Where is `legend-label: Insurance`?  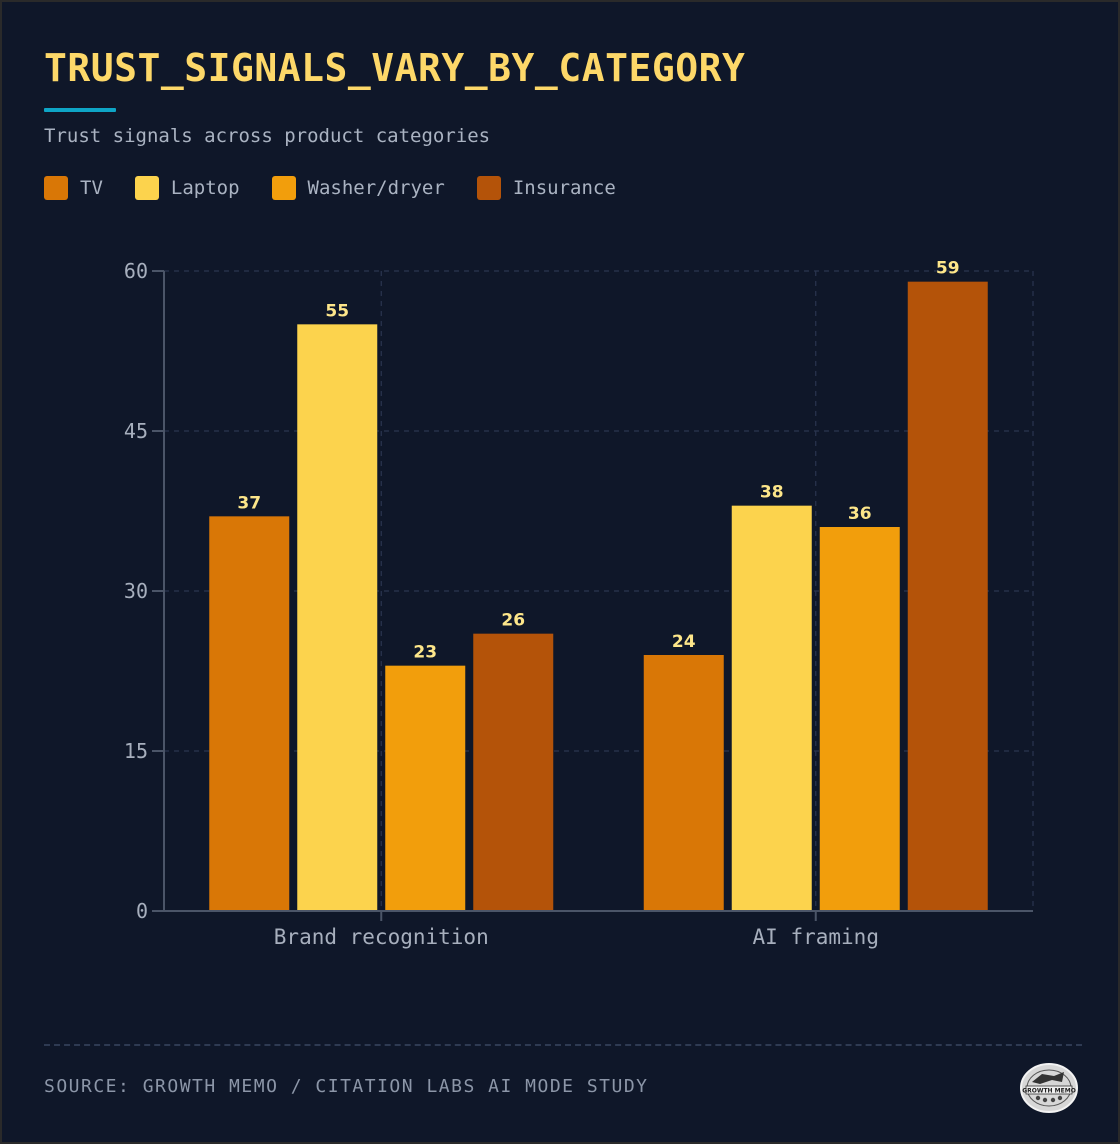 legend-label: Insurance is located at coordinates (564, 188).